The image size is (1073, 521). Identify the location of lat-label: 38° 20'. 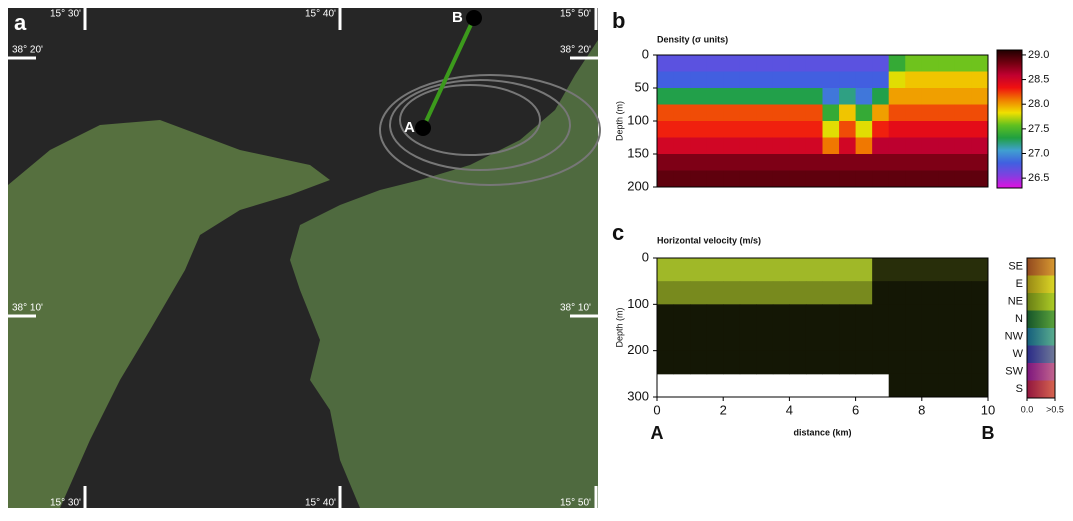
(575, 50).